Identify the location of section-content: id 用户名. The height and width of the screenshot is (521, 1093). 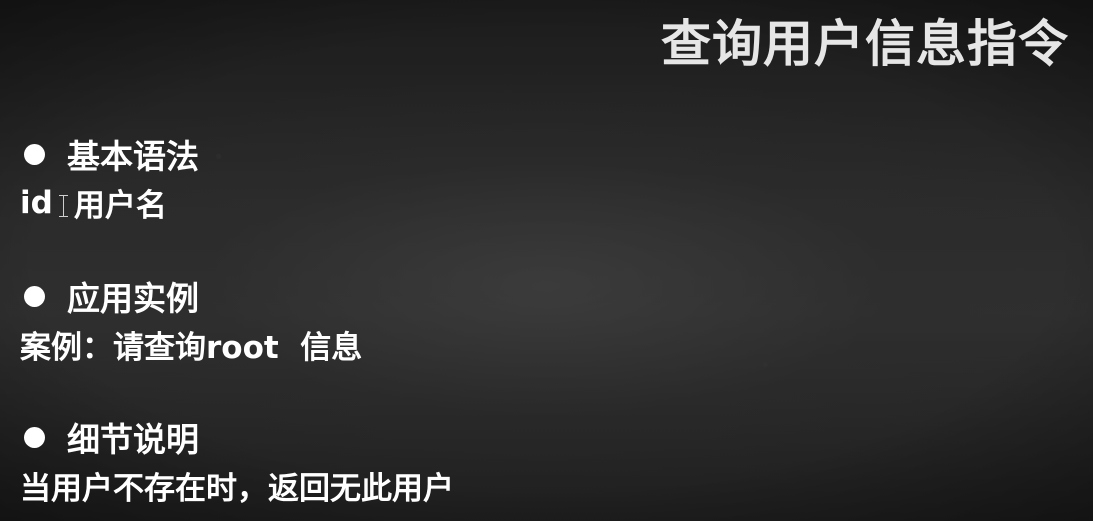
(109, 202).